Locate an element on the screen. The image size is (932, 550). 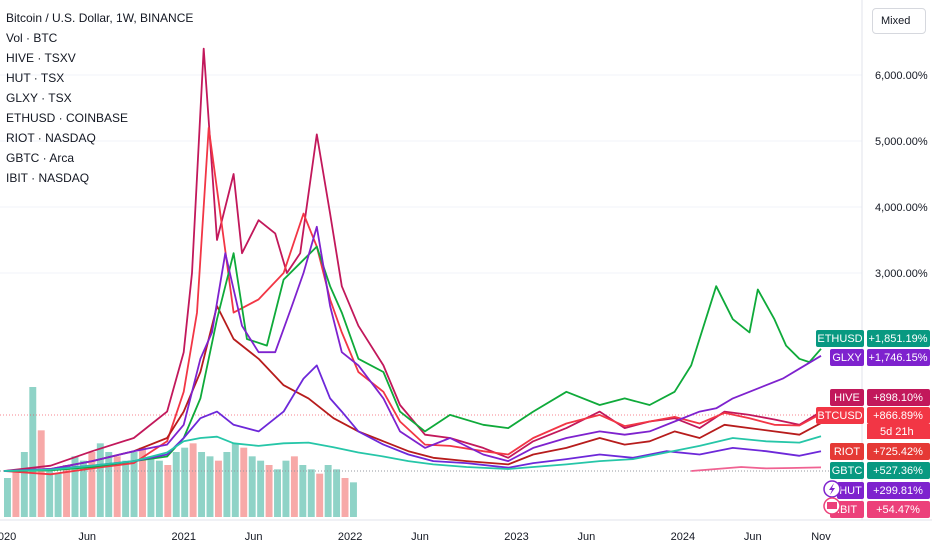
flag-icon-glyph is located at coordinates (832, 505).